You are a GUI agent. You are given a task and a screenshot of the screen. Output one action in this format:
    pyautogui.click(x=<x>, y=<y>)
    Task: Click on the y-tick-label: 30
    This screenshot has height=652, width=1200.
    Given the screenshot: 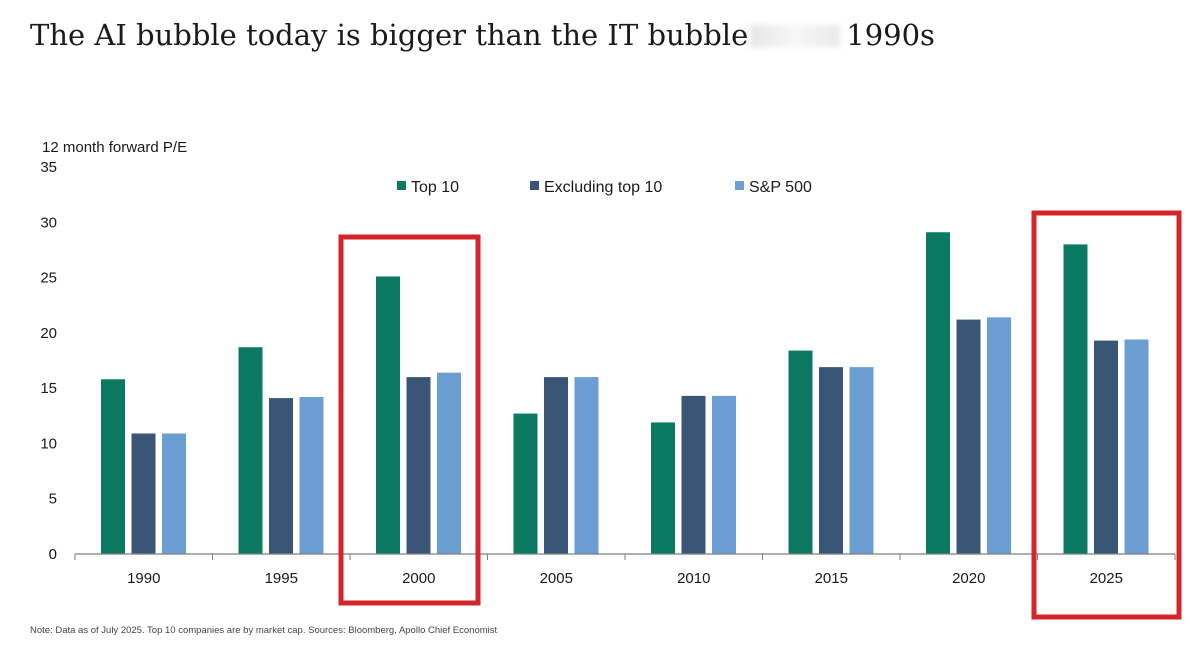 What is the action you would take?
    pyautogui.click(x=48, y=222)
    